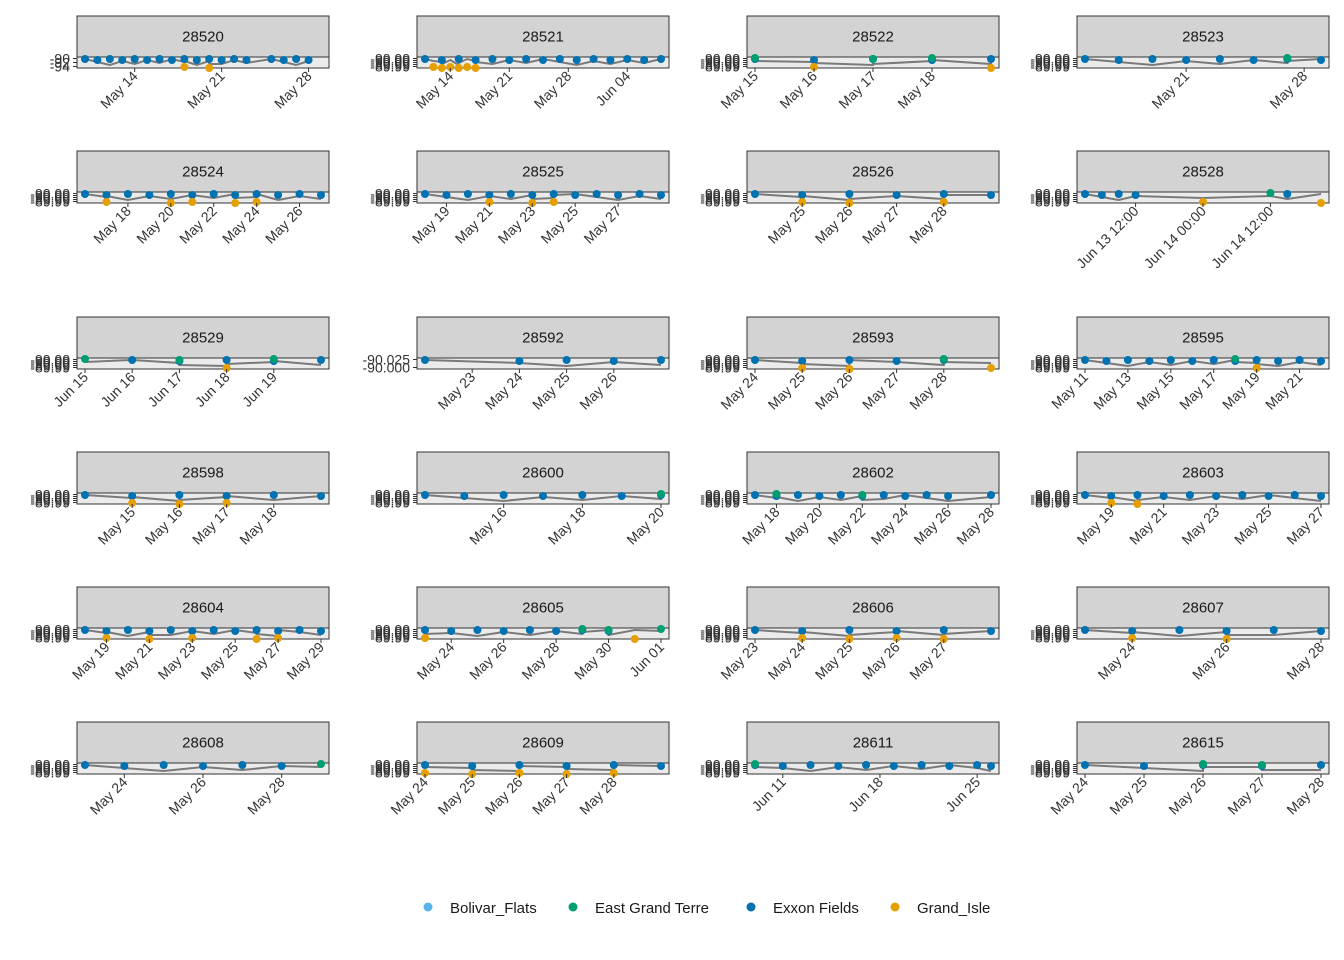 The width and height of the screenshot is (1344, 960). Describe the element at coordinates (953, 908) in the screenshot. I see `legend-label: Grand_Isle` at that location.